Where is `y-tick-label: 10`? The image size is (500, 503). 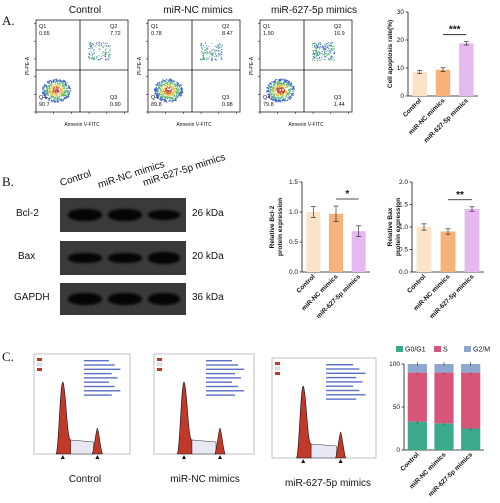
y-tick-label: 10 is located at coordinates (401, 68).